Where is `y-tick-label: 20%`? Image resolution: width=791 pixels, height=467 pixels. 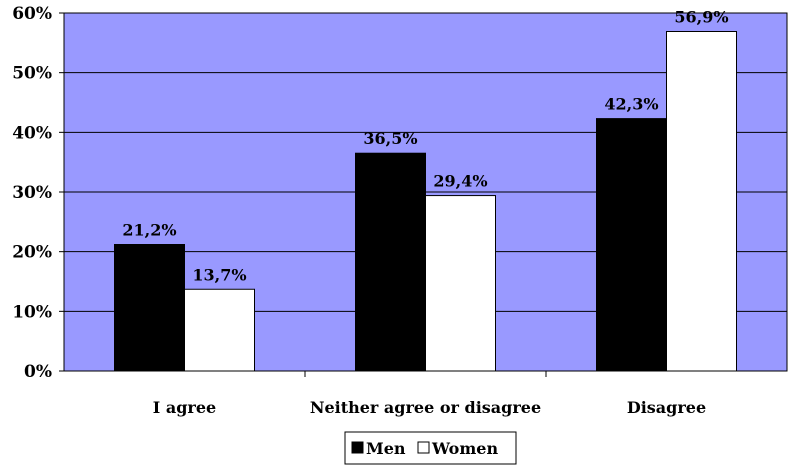 y-tick-label: 20% is located at coordinates (32, 253).